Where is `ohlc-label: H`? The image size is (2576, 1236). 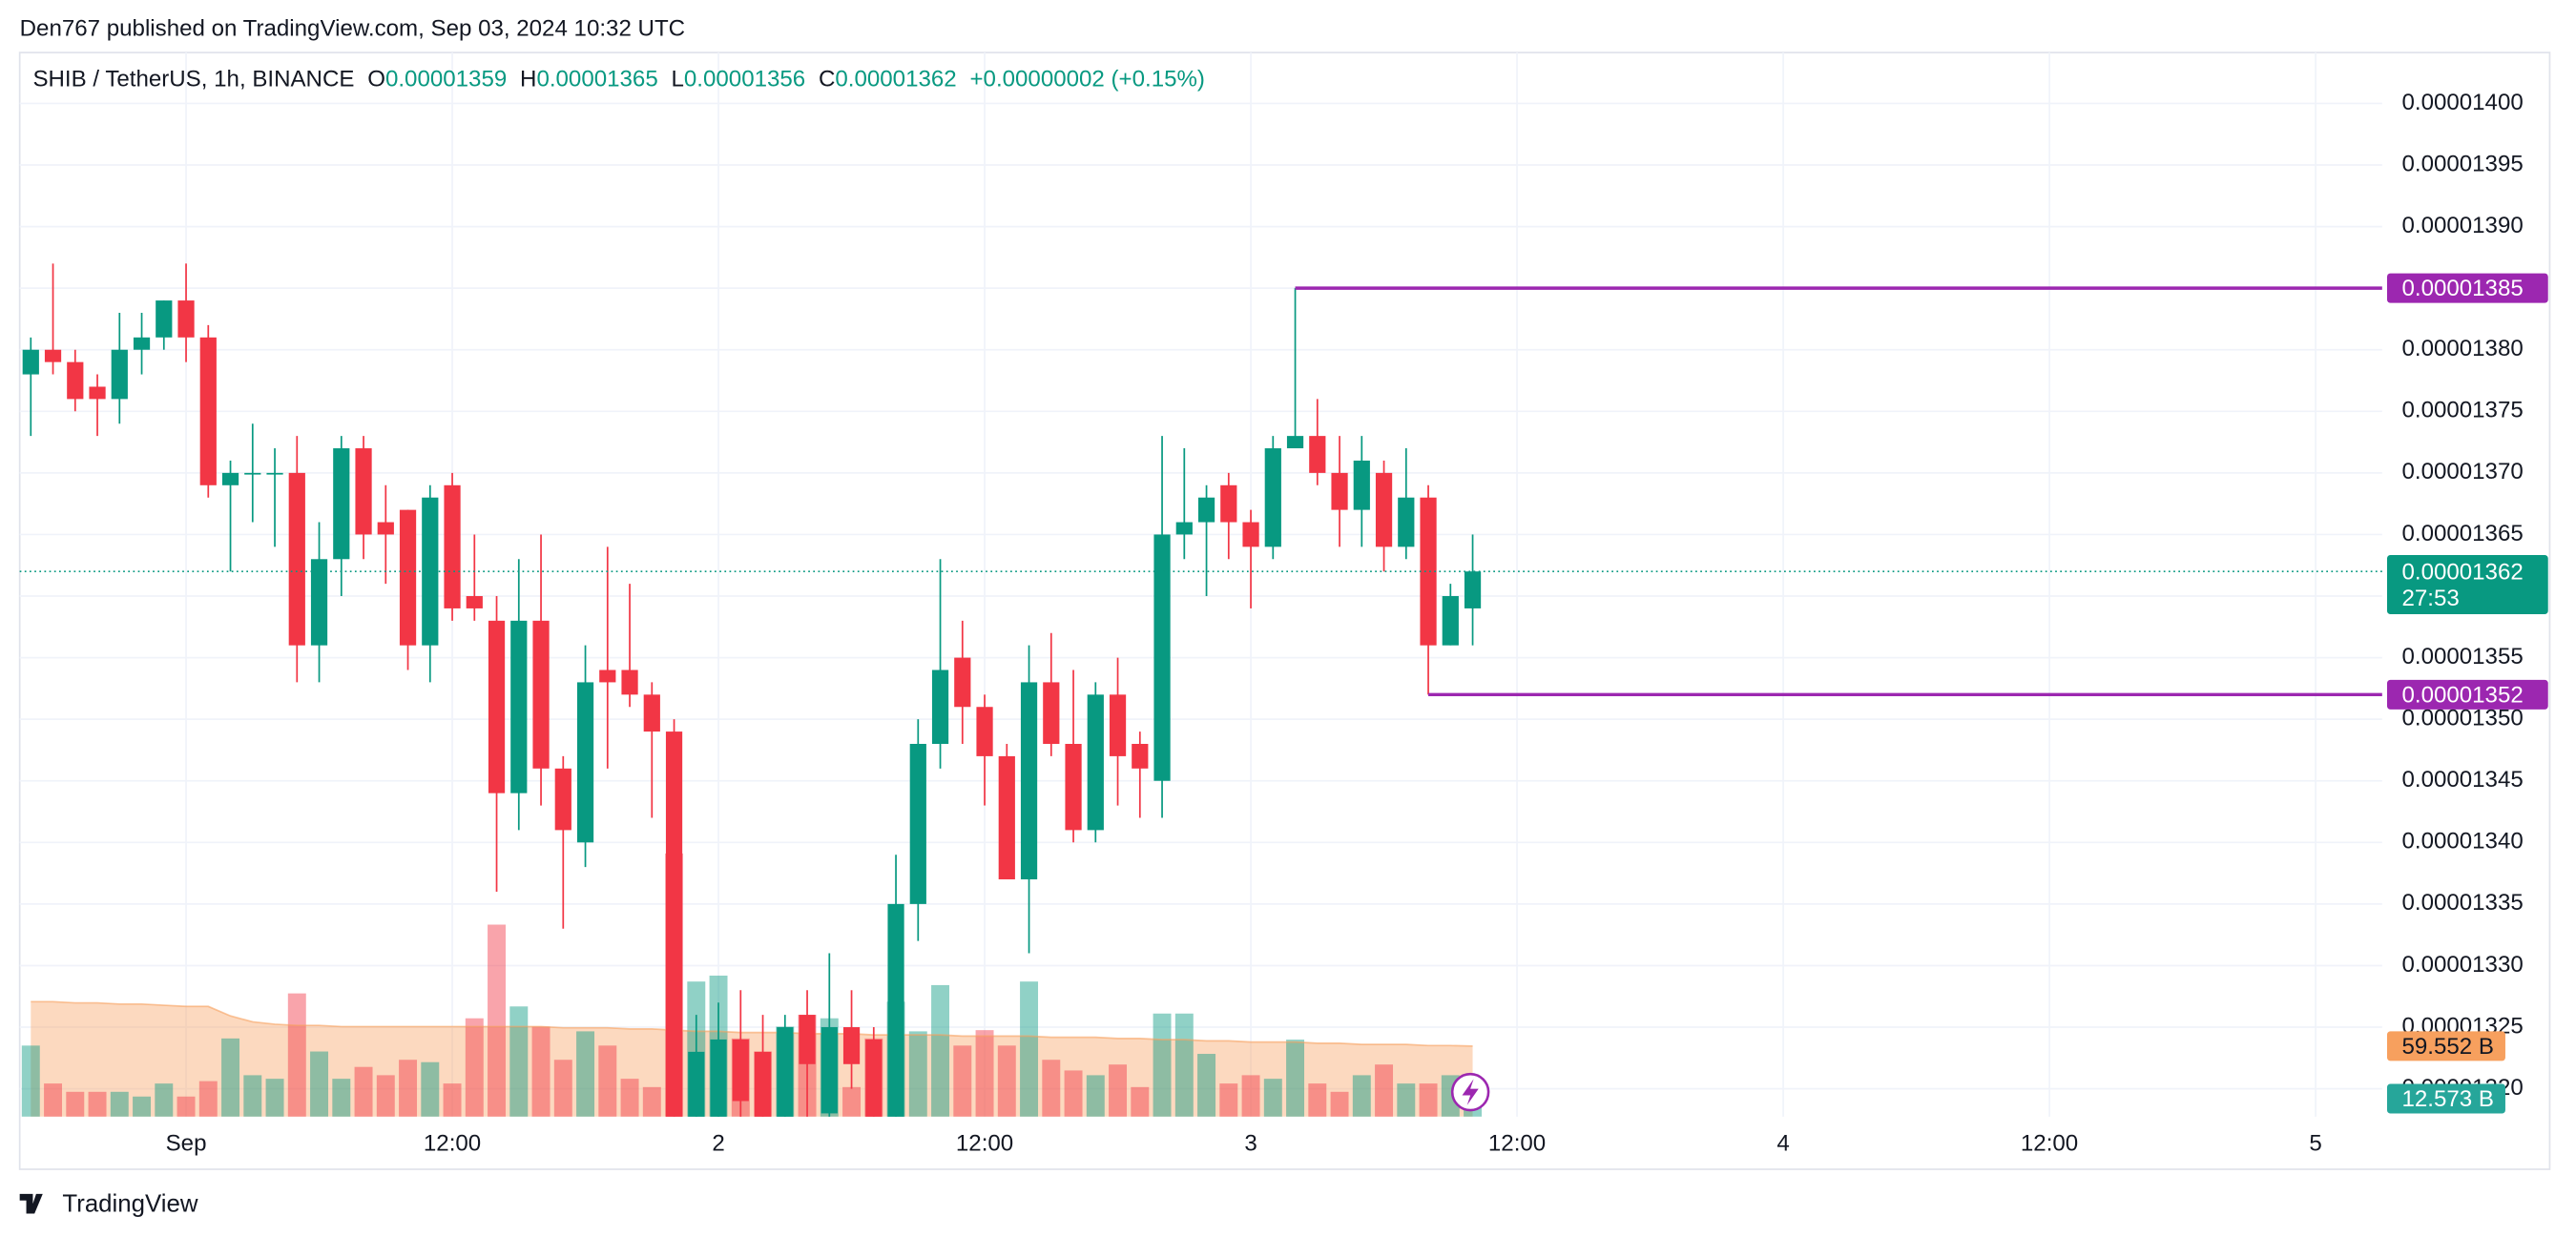
ohlc-label: H is located at coordinates (528, 80).